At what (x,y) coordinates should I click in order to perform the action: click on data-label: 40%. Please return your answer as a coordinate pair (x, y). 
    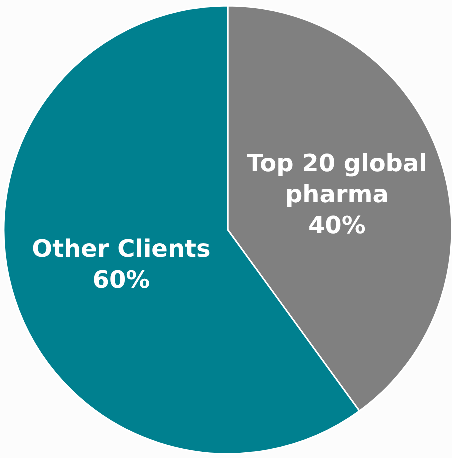
    Looking at the image, I should click on (337, 226).